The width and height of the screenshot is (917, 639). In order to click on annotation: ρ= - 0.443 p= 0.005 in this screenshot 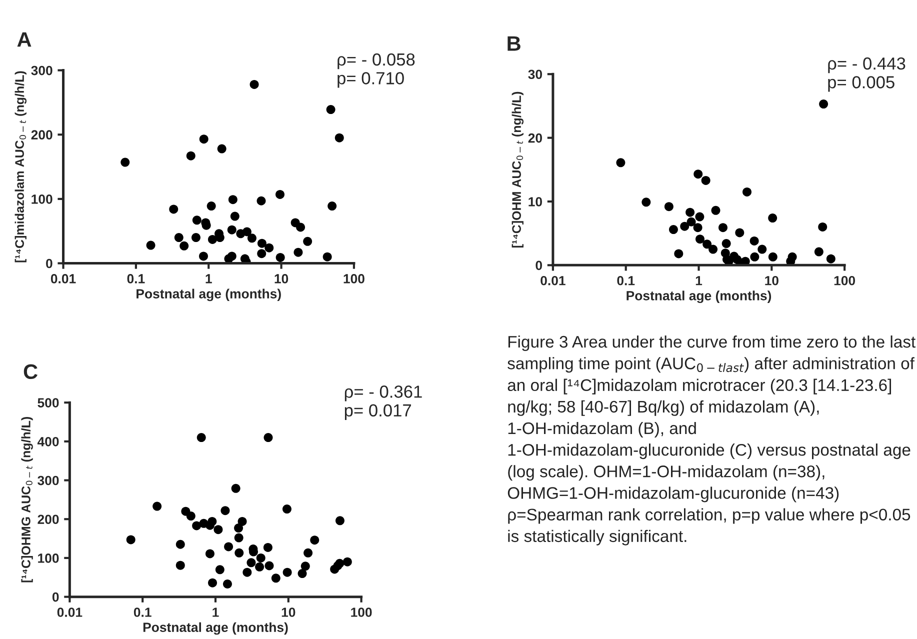, I will do `click(867, 74)`.